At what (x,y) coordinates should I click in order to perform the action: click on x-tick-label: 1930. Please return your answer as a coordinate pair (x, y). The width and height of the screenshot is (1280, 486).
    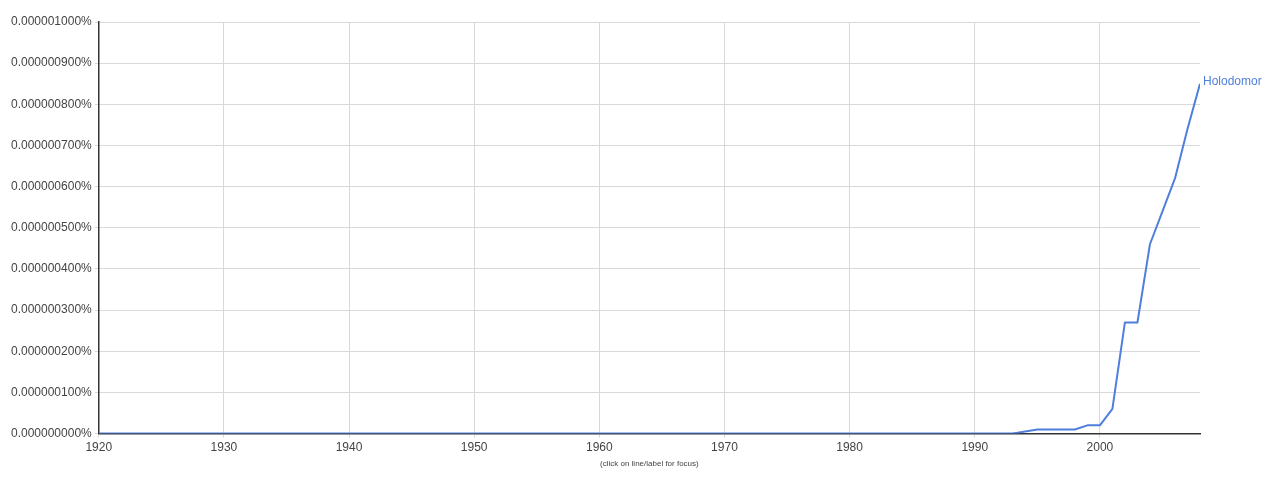
    Looking at the image, I should click on (224, 447).